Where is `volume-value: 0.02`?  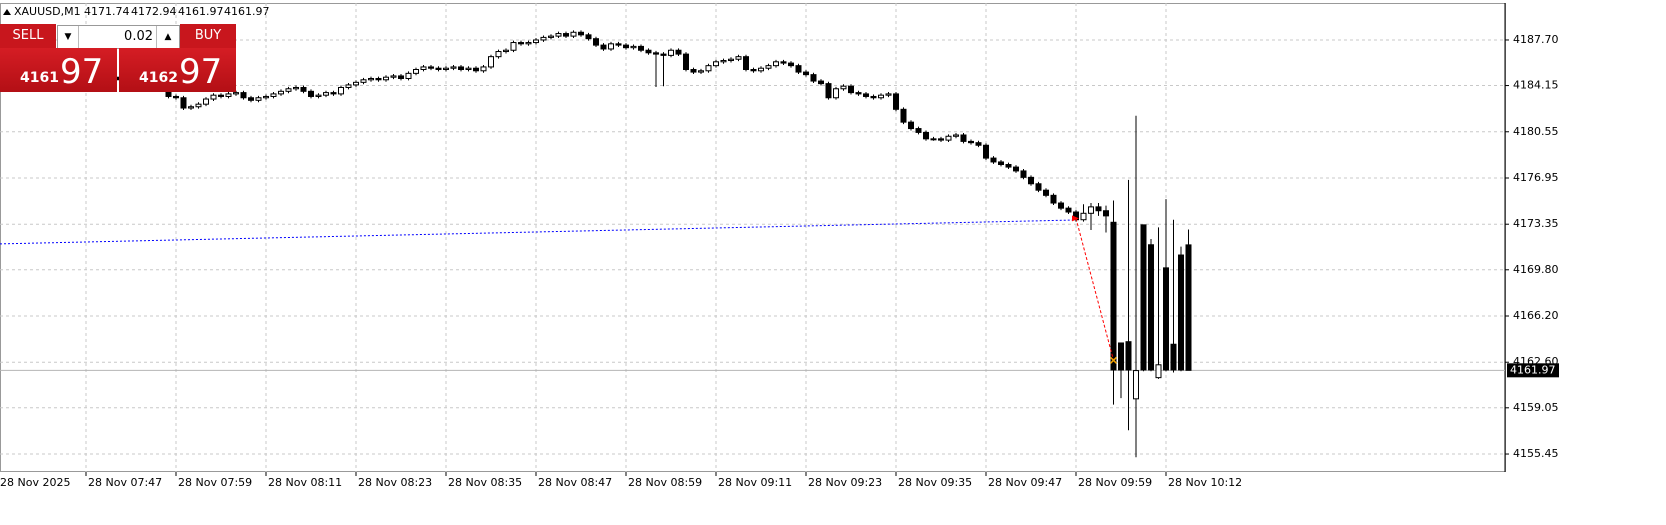
volume-value: 0.02 is located at coordinates (138, 36).